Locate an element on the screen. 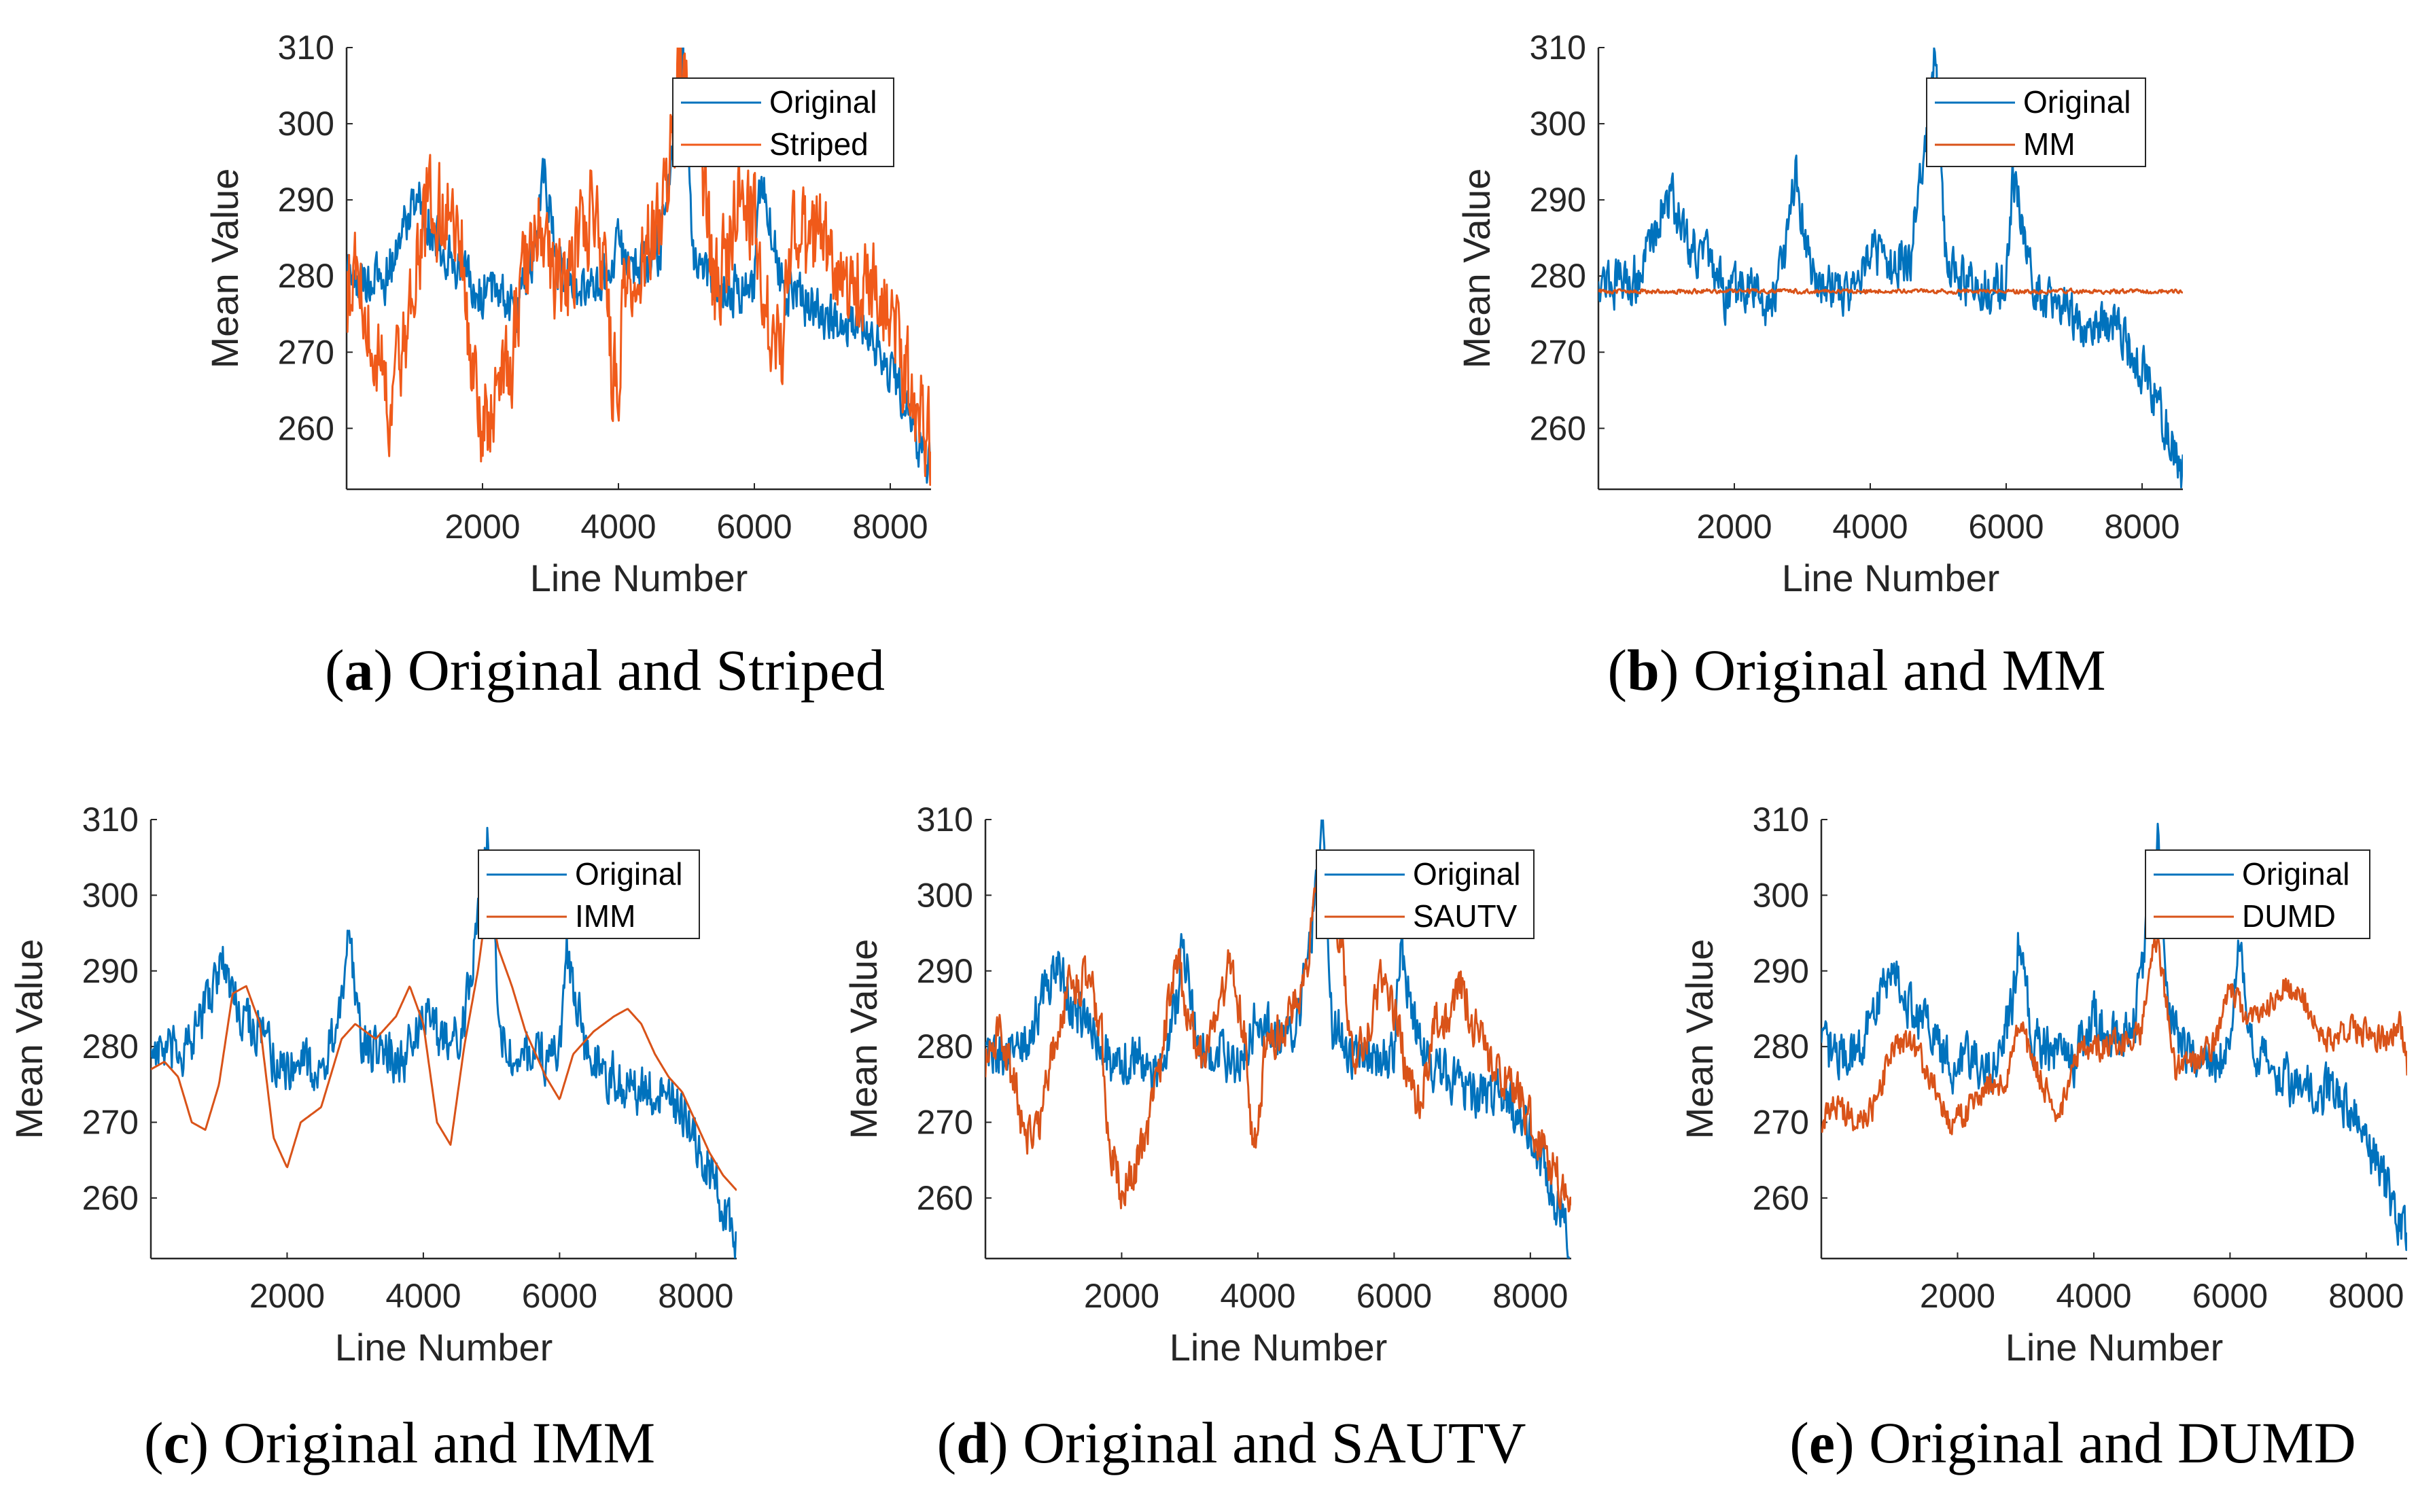 The height and width of the screenshot is (1512, 2435). legend: Original Striped is located at coordinates (783, 122).